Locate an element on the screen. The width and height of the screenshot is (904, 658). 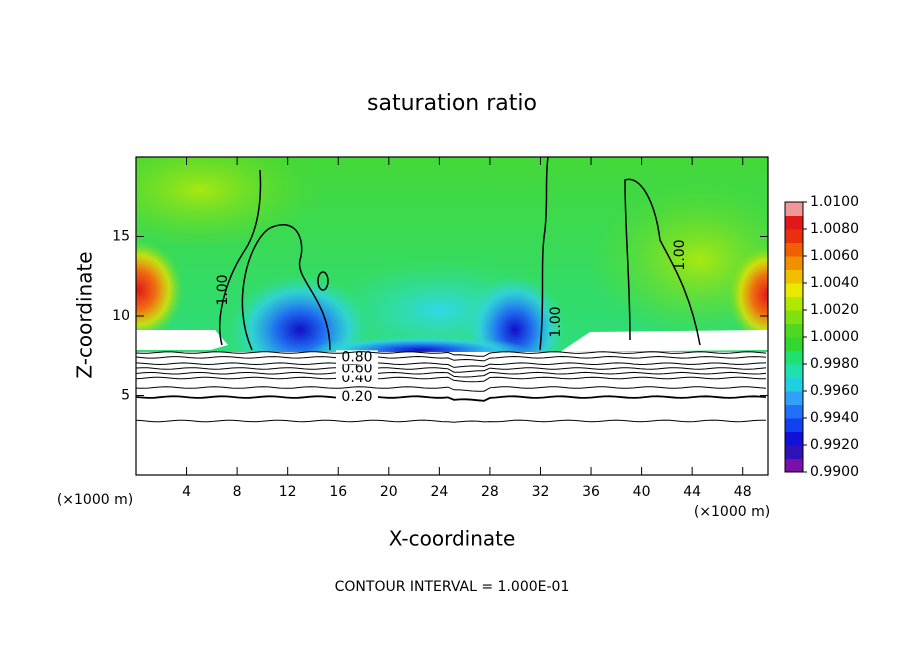
x-tick-label: 20 is located at coordinates (389, 492).